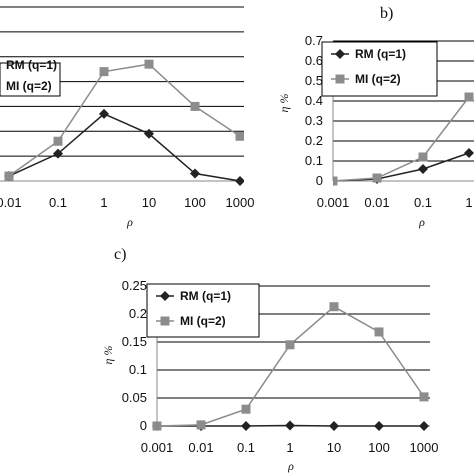 The height and width of the screenshot is (474, 474). I want to click on y-tick-label: 0.4, so click(314, 100).